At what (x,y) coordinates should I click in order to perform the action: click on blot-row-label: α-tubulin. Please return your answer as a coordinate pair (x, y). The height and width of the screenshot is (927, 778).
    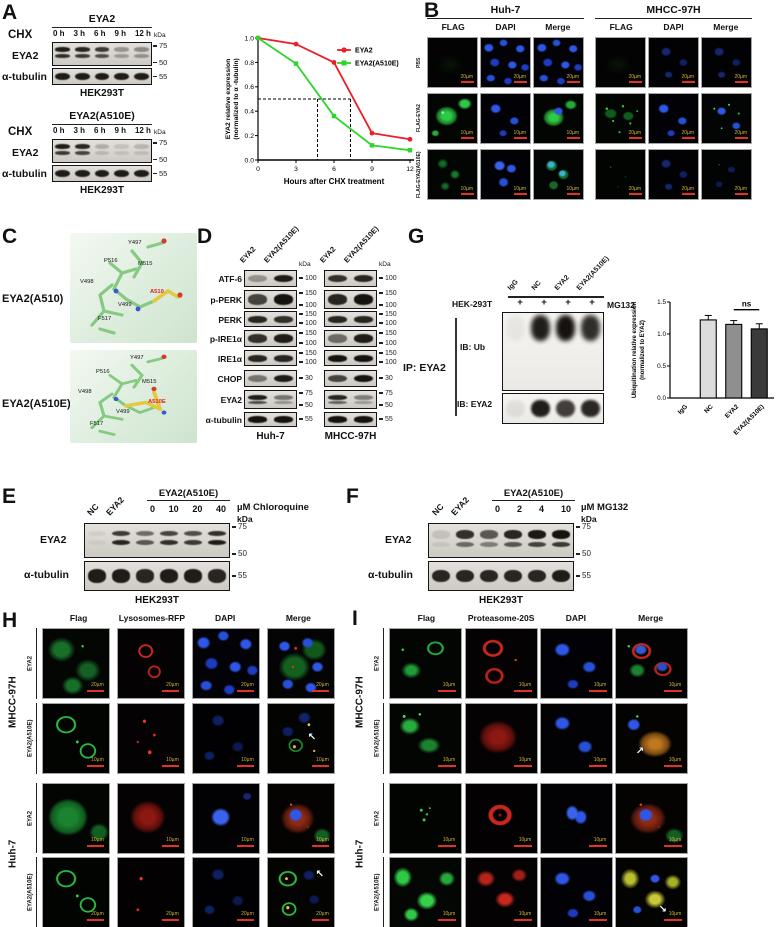
    Looking at the image, I should click on (46, 575).